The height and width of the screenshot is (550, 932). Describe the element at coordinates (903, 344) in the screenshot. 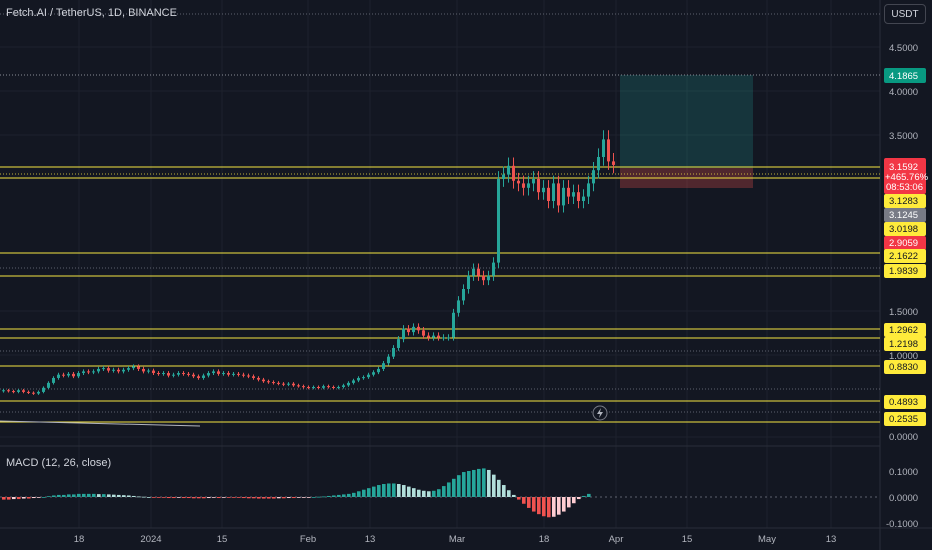

I see `level-badge-label: 1.2198` at that location.